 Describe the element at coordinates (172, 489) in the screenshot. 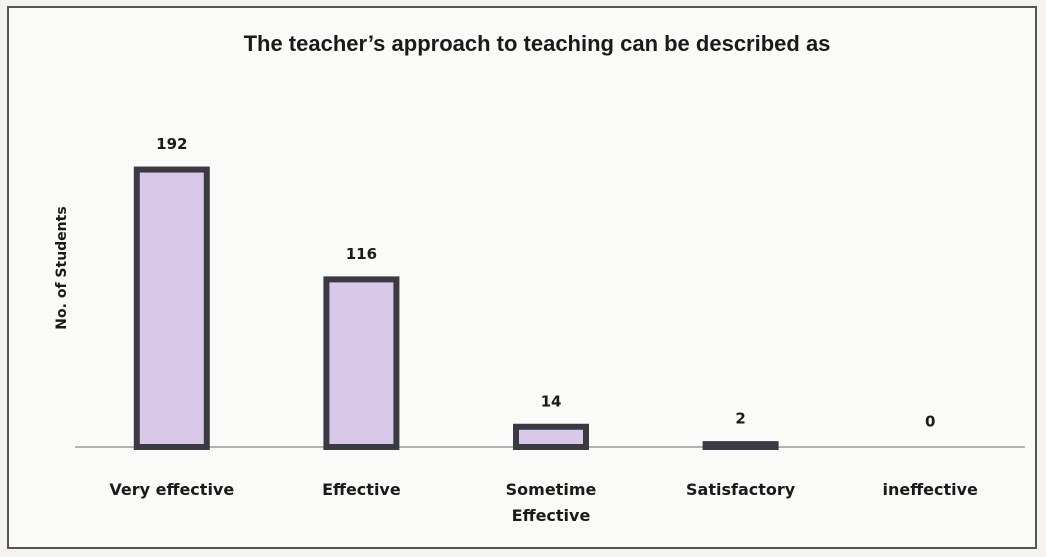

I see `x-tick-label: Very effective` at that location.